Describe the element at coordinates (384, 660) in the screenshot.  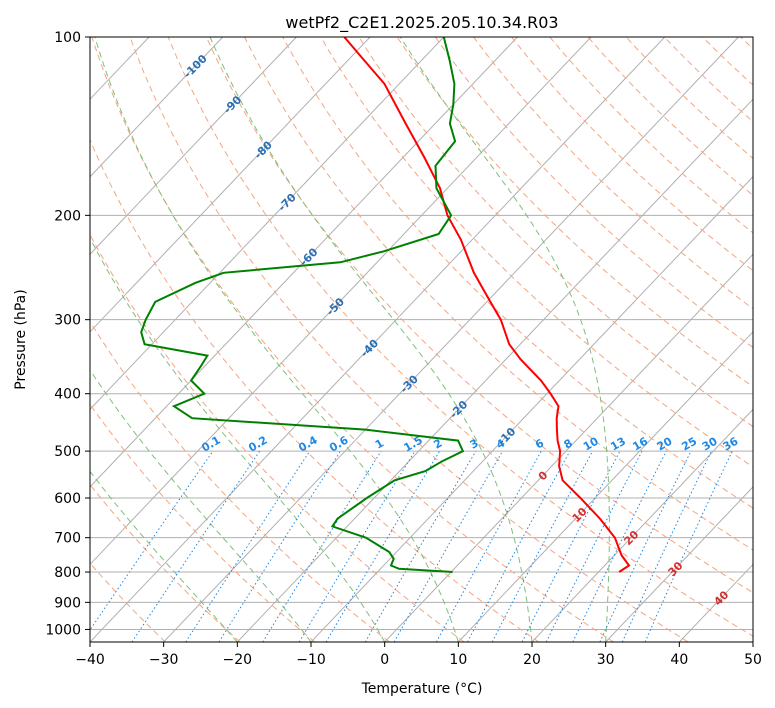
I see `x-tick-label: 0` at that location.